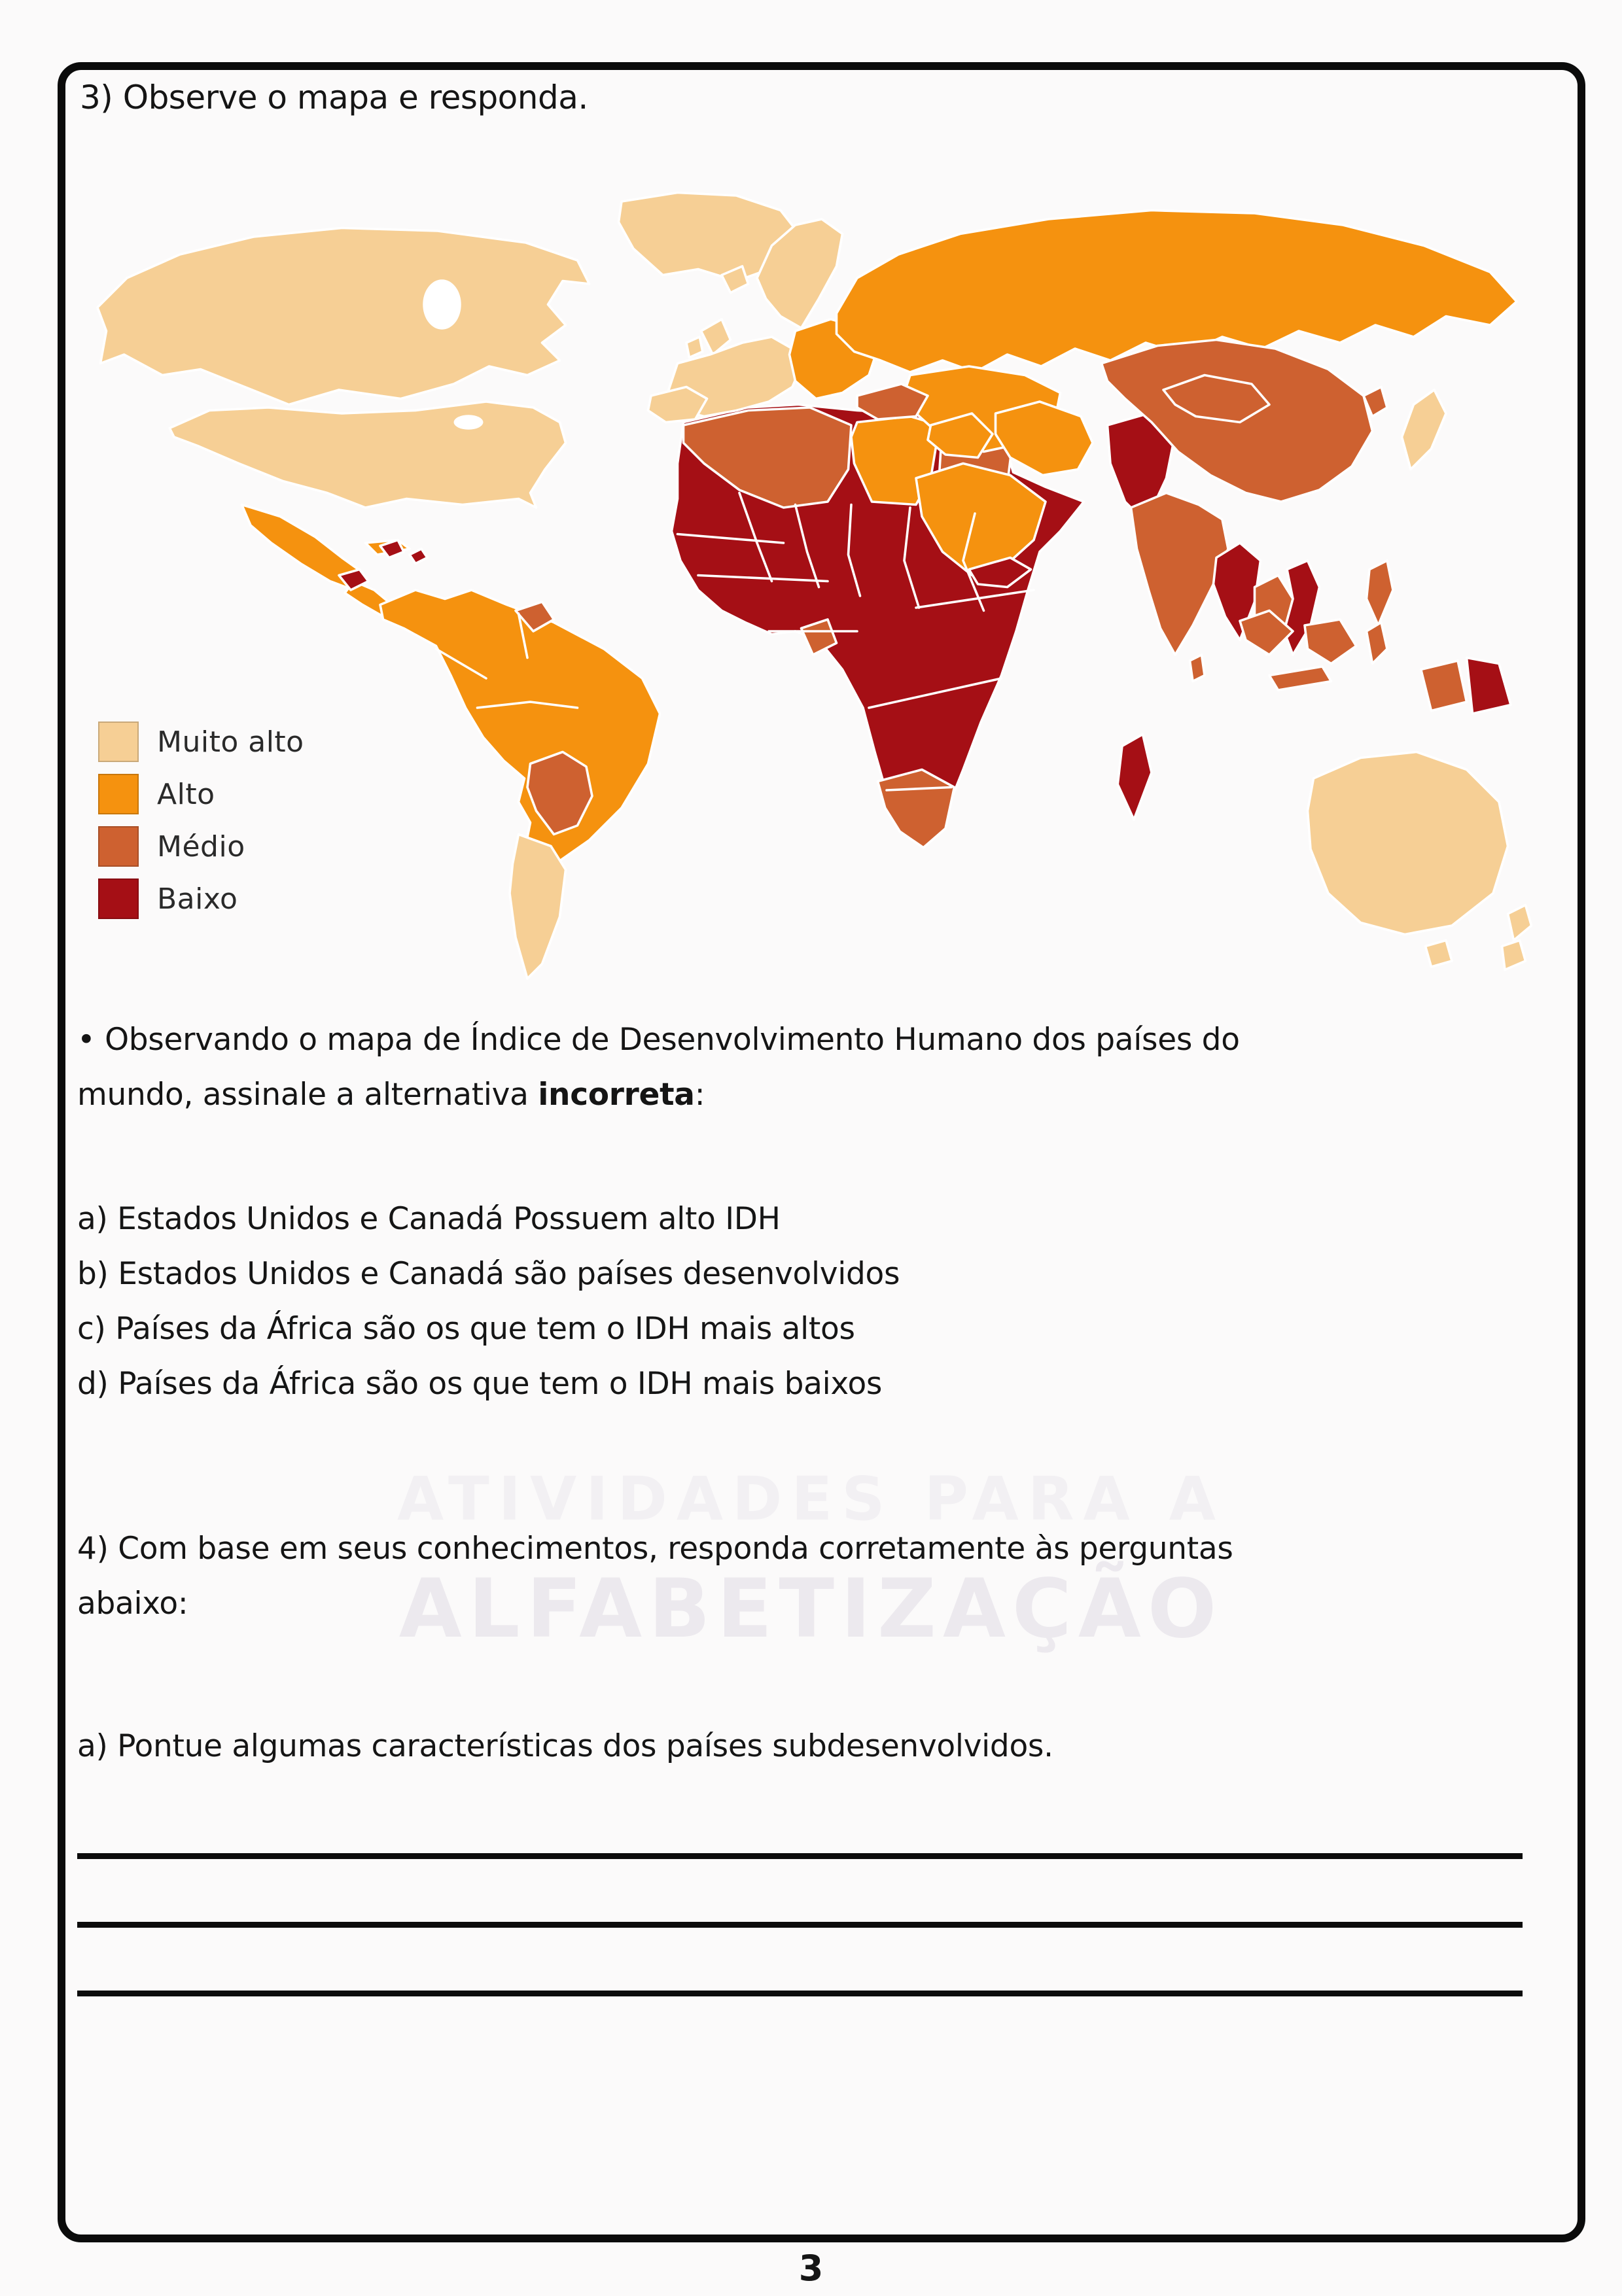  What do you see at coordinates (231, 742) in the screenshot?
I see `legend-label: Muito alto` at bounding box center [231, 742].